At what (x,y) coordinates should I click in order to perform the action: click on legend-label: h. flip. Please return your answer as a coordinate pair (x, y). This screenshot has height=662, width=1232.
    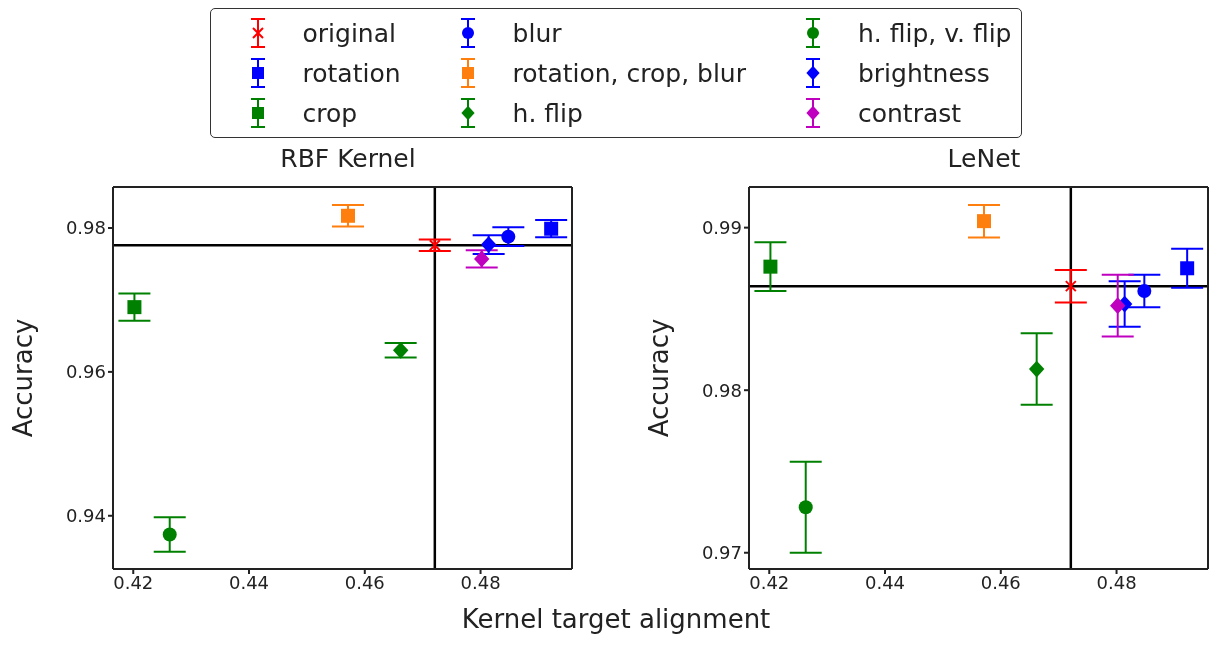
    Looking at the image, I should click on (547, 113).